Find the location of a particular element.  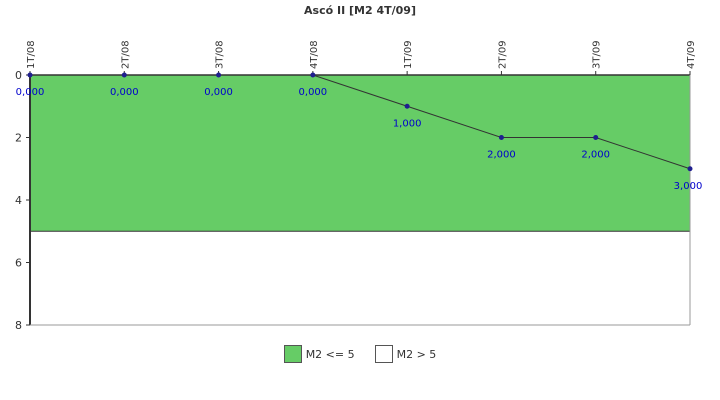

legend-item-band-0: M2 <= 5 is located at coordinates (319, 354).